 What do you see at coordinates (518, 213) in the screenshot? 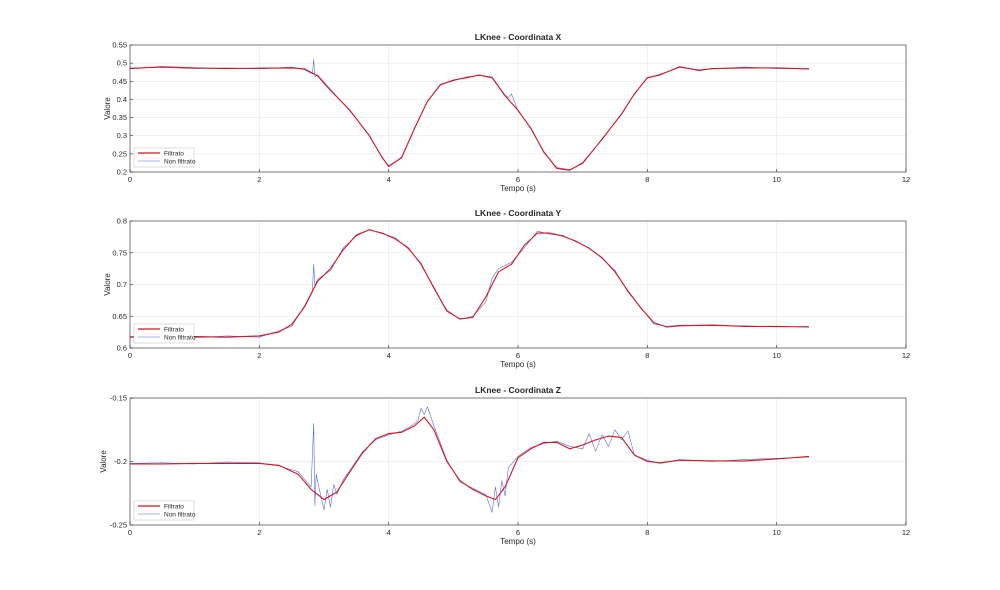
I see `chart-title: LKnee - Coordinata Y` at bounding box center [518, 213].